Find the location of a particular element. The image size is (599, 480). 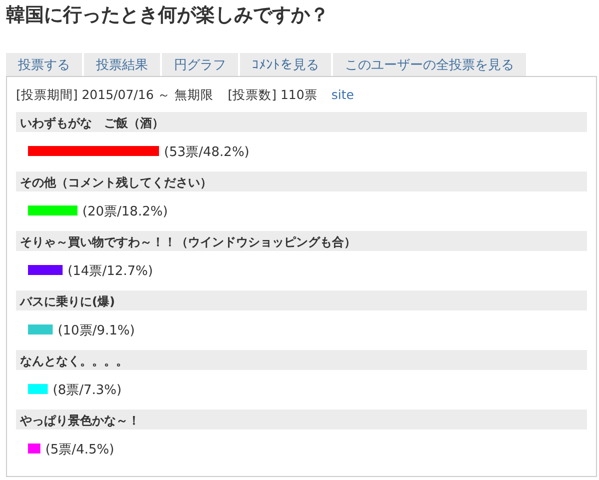

title: 韓国に行ったとき何が楽しみですか？ is located at coordinates (167, 15).